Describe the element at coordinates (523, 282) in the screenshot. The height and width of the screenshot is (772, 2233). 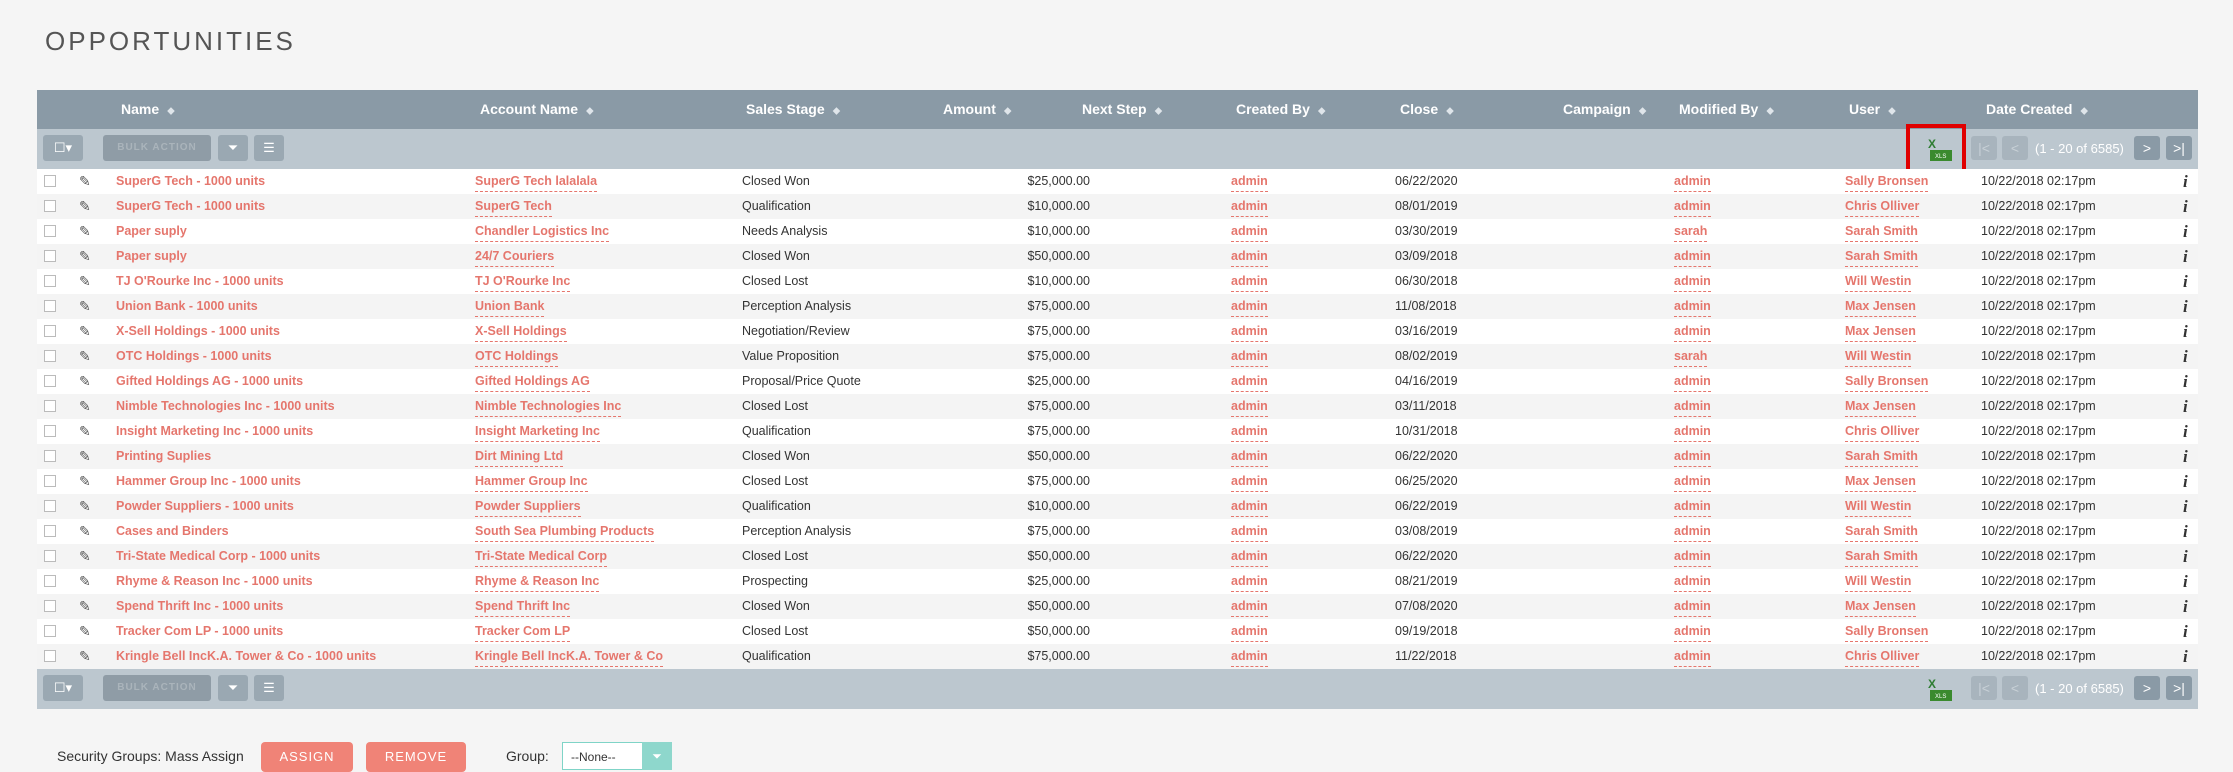
I see `cell-account: TJ O'Rourke Inc` at that location.